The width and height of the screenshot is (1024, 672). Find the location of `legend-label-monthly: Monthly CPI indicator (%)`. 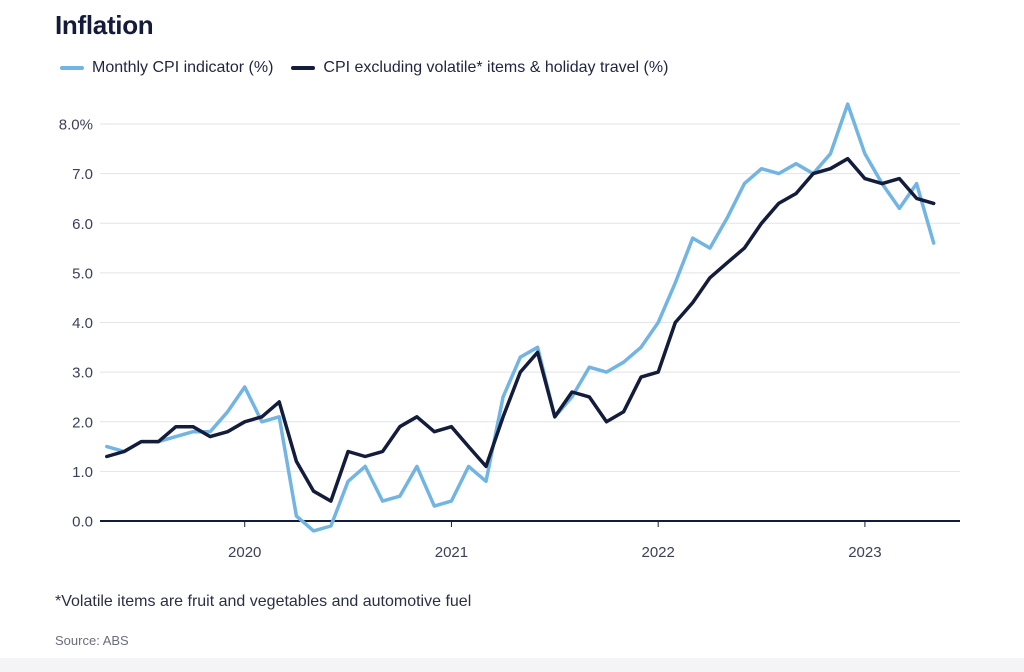

legend-label-monthly: Monthly CPI indicator (%) is located at coordinates (183, 67).